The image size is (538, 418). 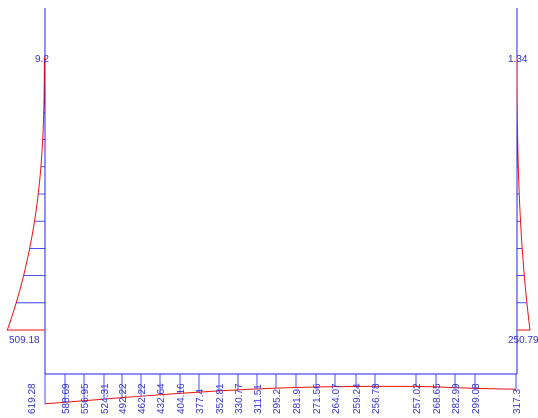 What do you see at coordinates (66, 398) in the screenshot?
I see `beam-value-label: 588.69` at bounding box center [66, 398].